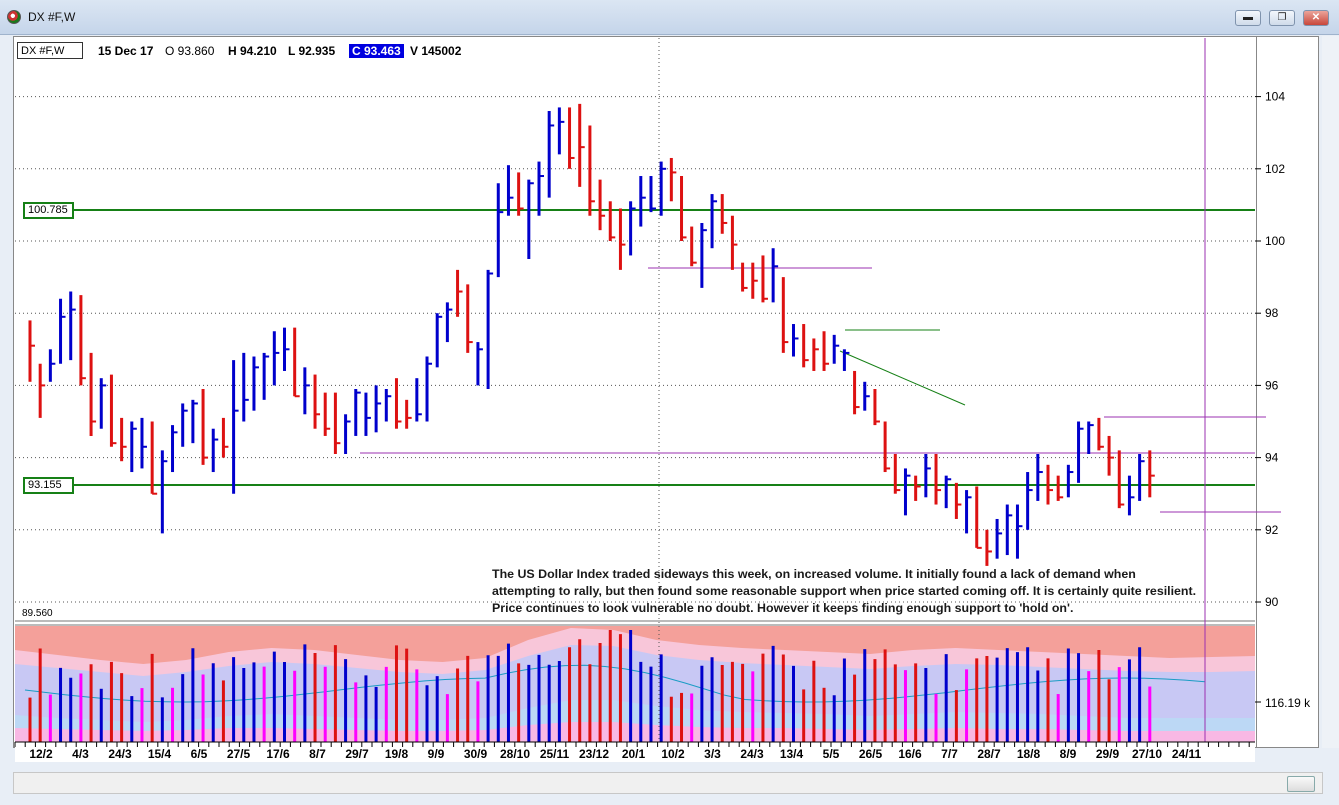 The image size is (1339, 805). I want to click on date-tick-label: 25/11, so click(555, 754).